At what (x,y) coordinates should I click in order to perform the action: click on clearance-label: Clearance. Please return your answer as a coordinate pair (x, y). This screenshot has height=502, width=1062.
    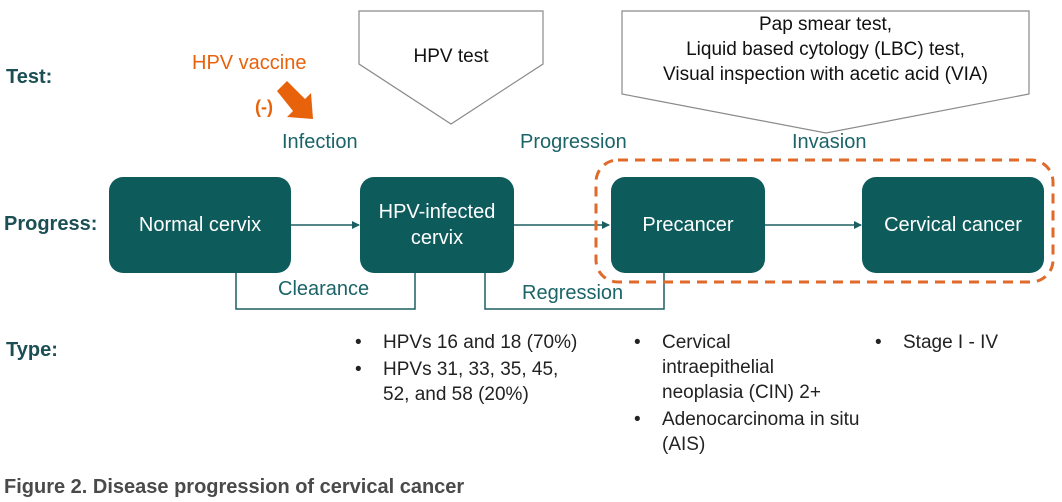
    Looking at the image, I should click on (324, 289).